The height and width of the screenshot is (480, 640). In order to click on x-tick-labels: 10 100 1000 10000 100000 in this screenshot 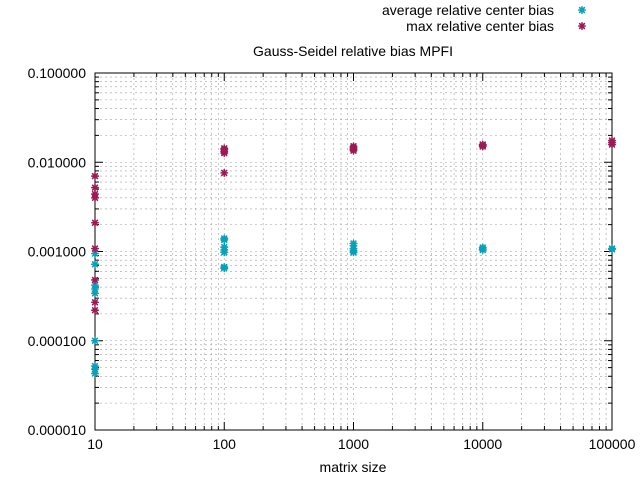, I will do `click(361, 444)`.